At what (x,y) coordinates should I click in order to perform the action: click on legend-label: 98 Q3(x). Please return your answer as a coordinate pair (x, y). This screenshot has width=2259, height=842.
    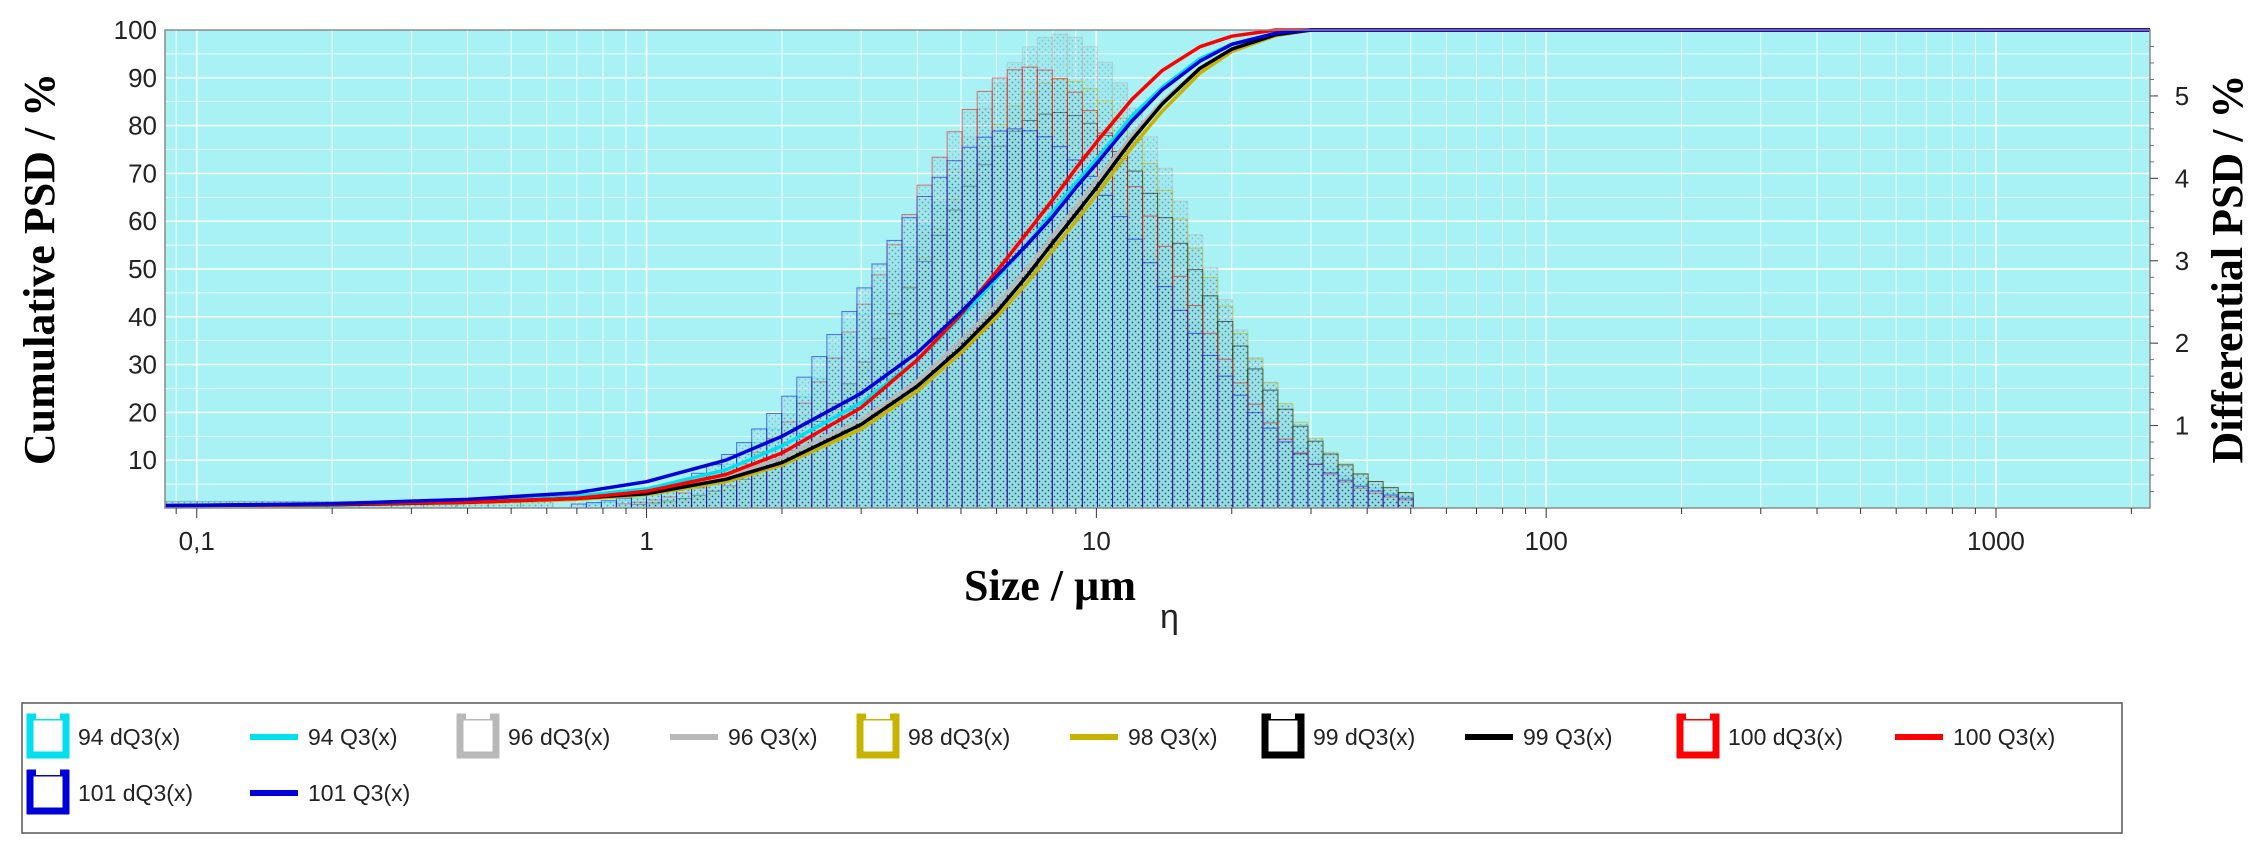
    Looking at the image, I should click on (1172, 737).